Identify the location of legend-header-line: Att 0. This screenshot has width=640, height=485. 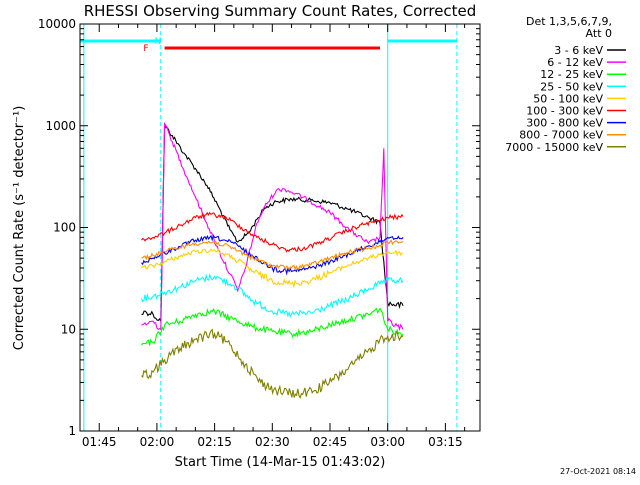
(599, 33).